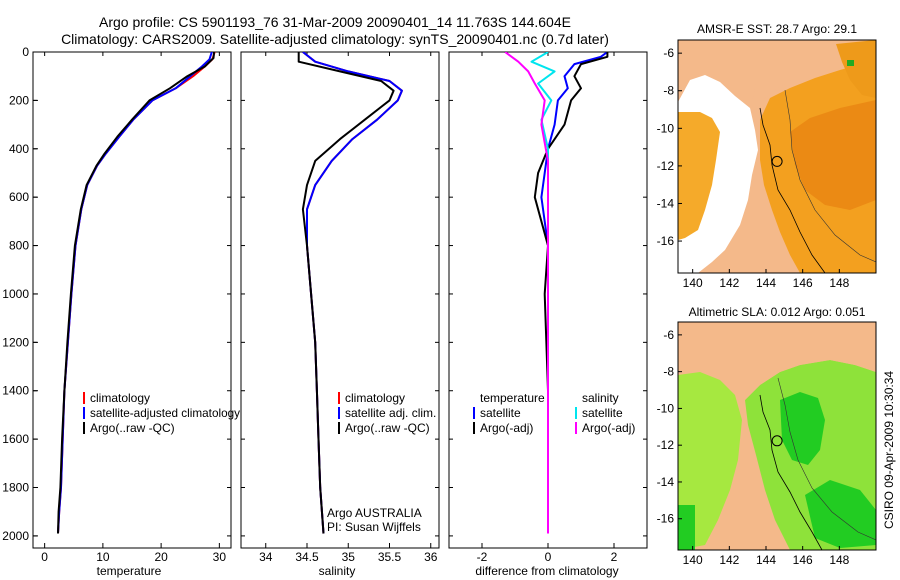 The height and width of the screenshot is (580, 900). What do you see at coordinates (15, 342) in the screenshot?
I see `depth-tick-label: 1200` at bounding box center [15, 342].